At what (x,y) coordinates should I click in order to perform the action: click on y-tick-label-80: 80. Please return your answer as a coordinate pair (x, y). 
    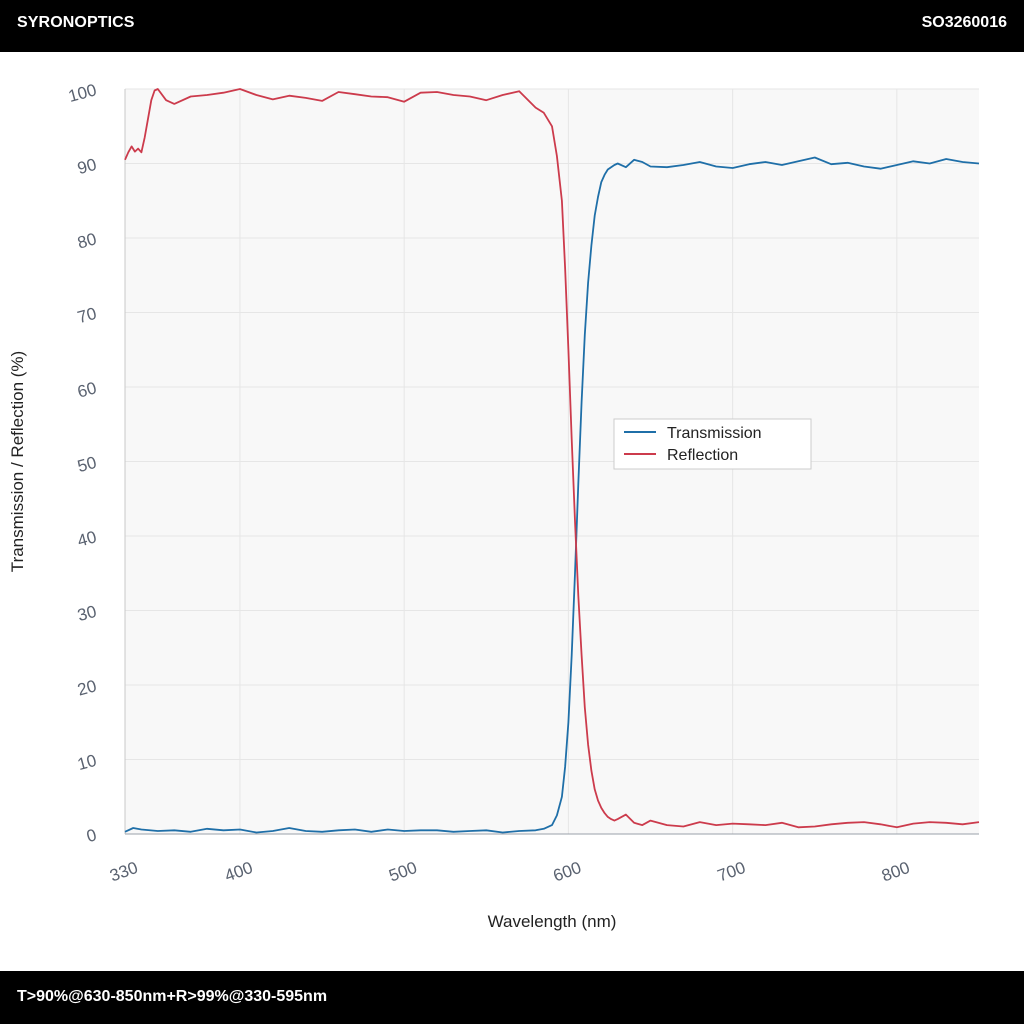
    Looking at the image, I should click on (86, 240).